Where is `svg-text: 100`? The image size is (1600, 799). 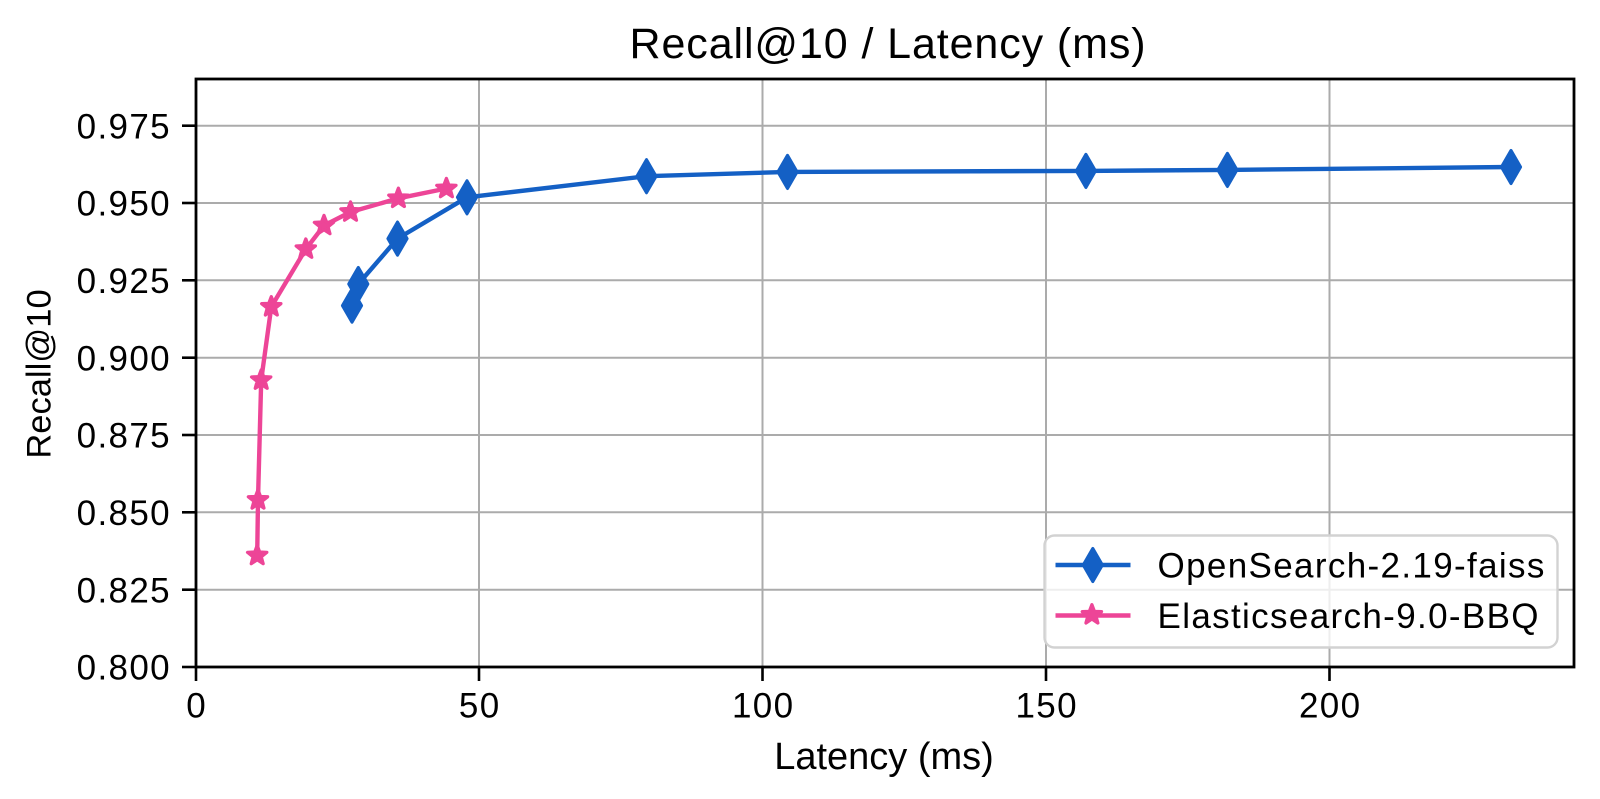
svg-text: 100 is located at coordinates (763, 706).